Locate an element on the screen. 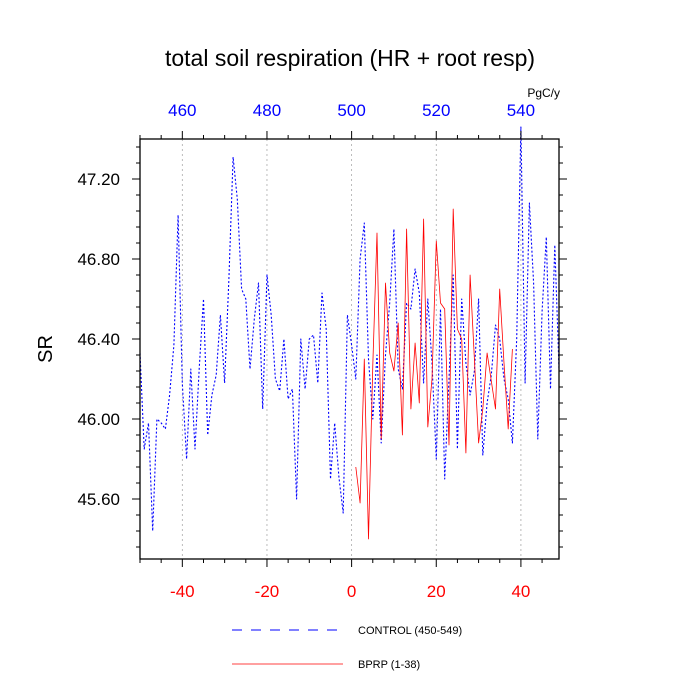  legend: CONTROL (450-549) BPRP (1-38) is located at coordinates (347, 648).